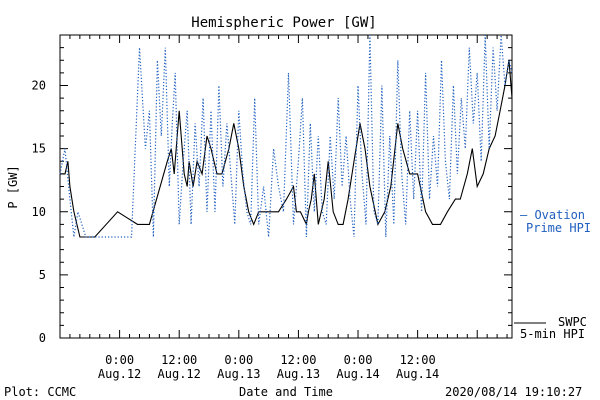 Image resolution: width=600 pixels, height=400 pixels. What do you see at coordinates (513, 392) in the screenshot?
I see `timestamp: 2020/08/14 19:10:27` at bounding box center [513, 392].